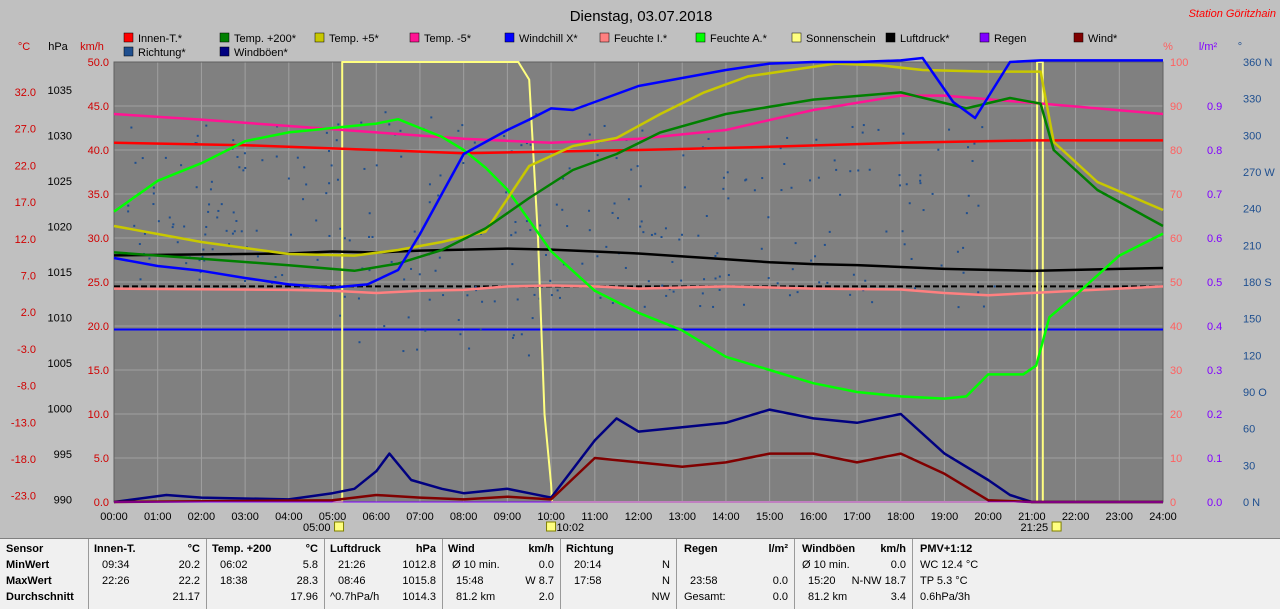 This screenshot has width=1280, height=609. Describe the element at coordinates (630, 47) in the screenshot. I see `axis-units: °C hPa km/h% l/m² °` at that location.